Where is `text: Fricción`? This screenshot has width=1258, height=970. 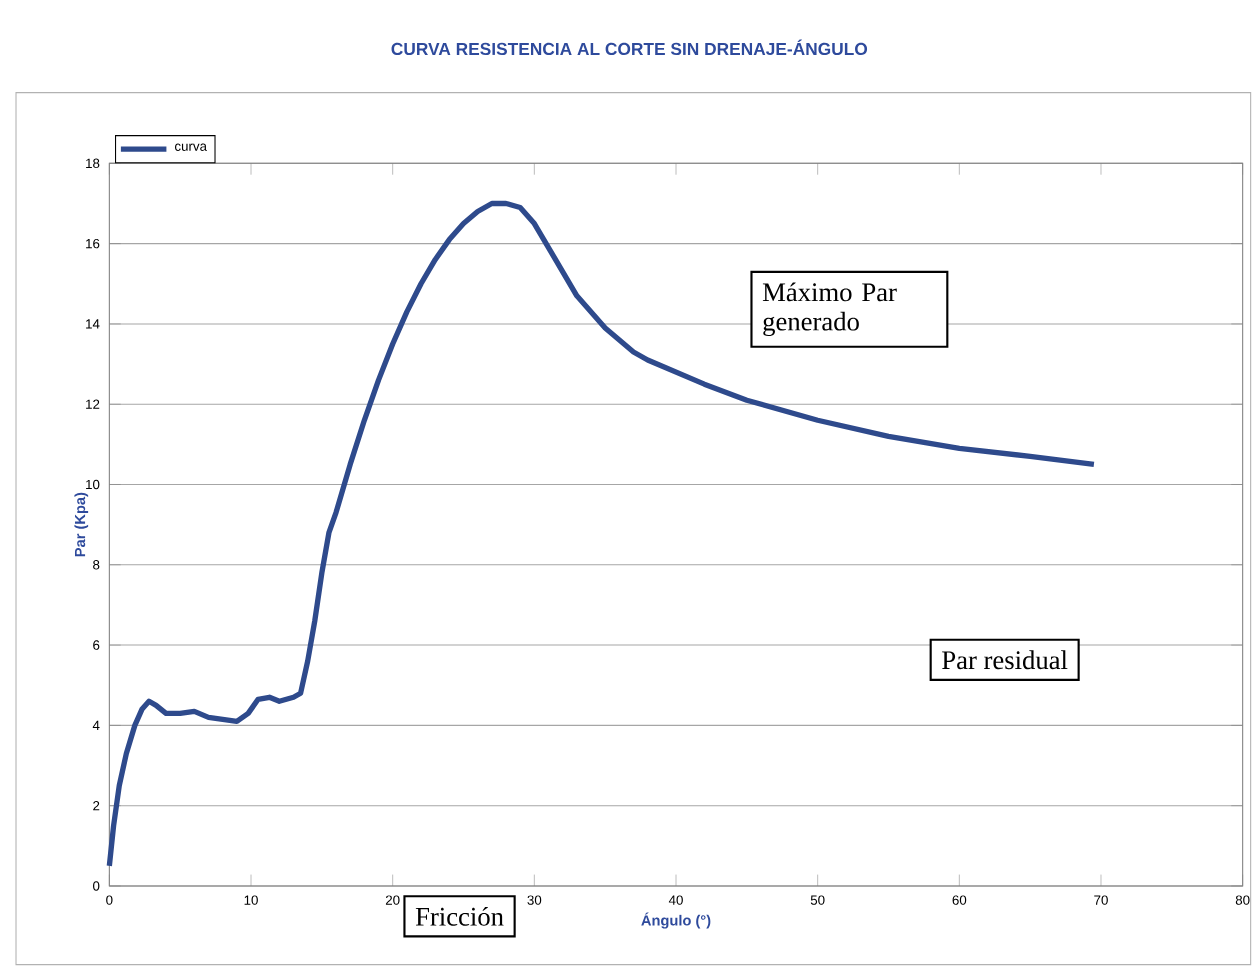
text: Fricción is located at coordinates (459, 916).